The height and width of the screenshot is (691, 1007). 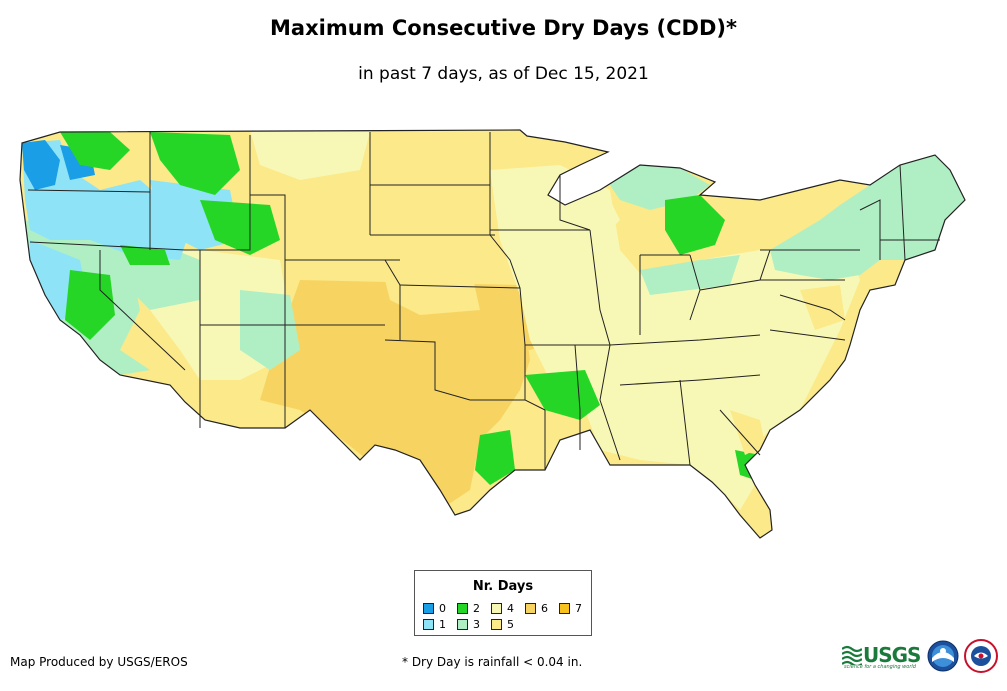 What do you see at coordinates (892, 655) in the screenshot?
I see `usgs-wordmark: USGS` at bounding box center [892, 655].